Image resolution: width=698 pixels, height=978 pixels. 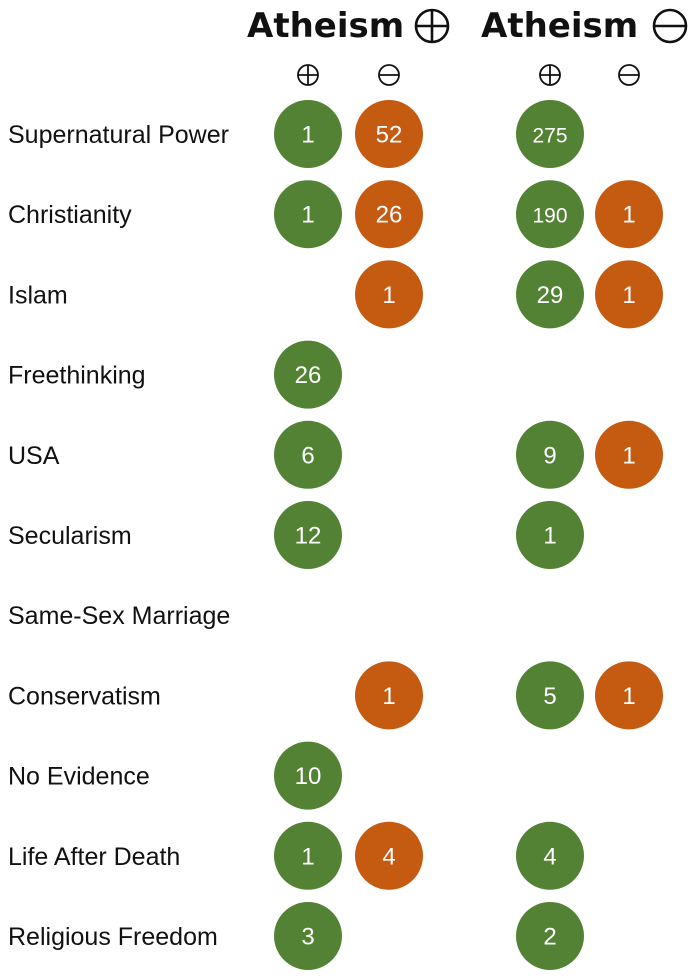 What do you see at coordinates (70, 536) in the screenshot?
I see `row-label: Secularism` at bounding box center [70, 536].